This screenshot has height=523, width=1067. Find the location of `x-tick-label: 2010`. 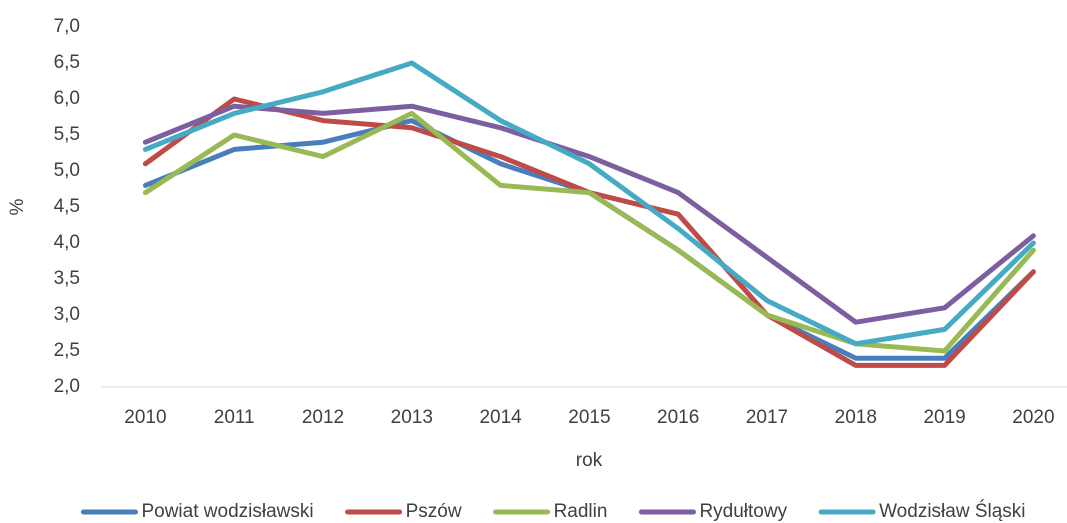

x-tick-label: 2010 is located at coordinates (145, 417).